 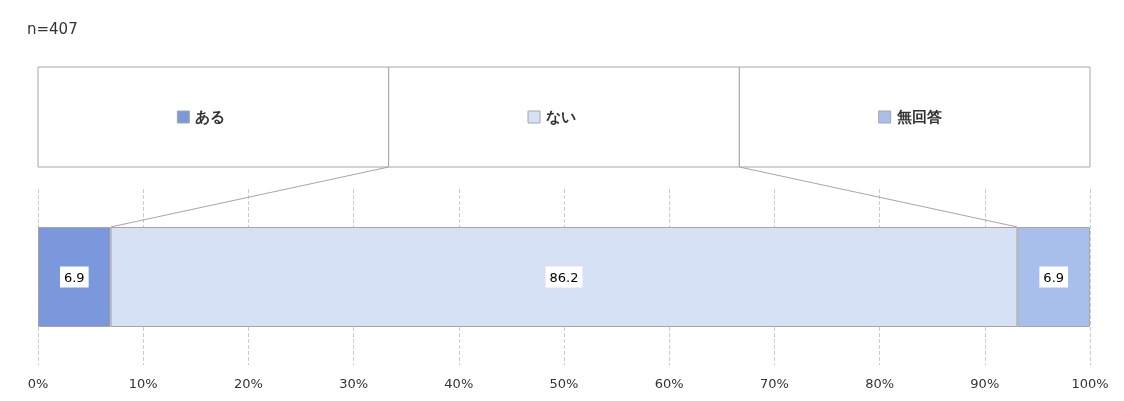 What do you see at coordinates (52, 28) in the screenshot?
I see `chart-title: n=407` at bounding box center [52, 28].